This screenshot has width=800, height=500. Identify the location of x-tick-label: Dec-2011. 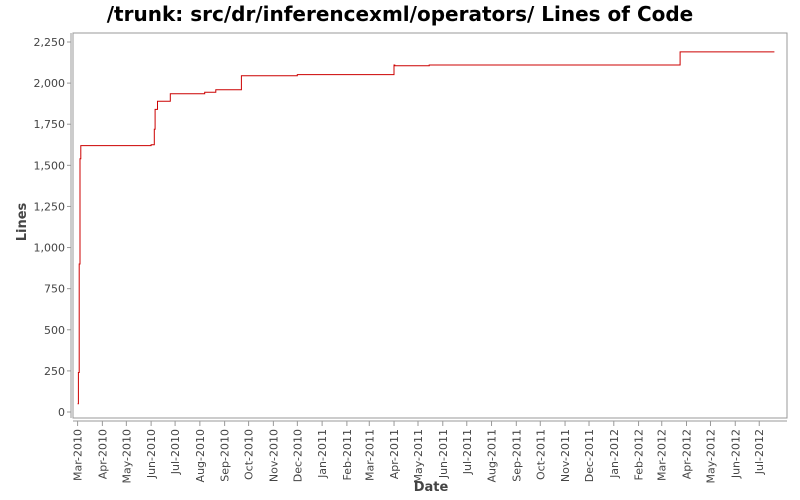
(589, 455).